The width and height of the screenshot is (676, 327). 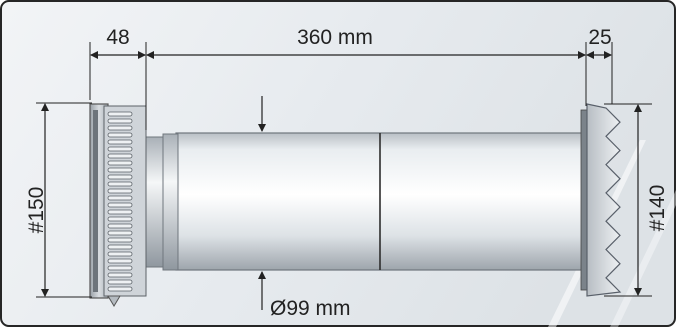 What do you see at coordinates (162, 202) in the screenshot?
I see `grille-collar` at bounding box center [162, 202].